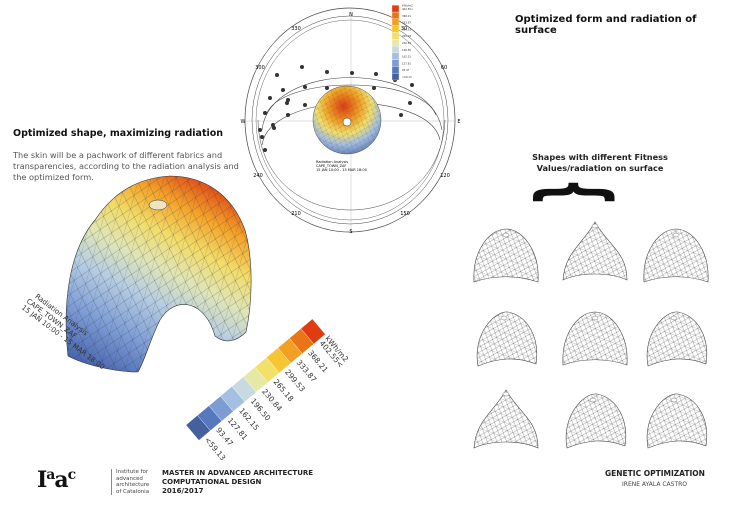  I want to click on legend-label: 162.15, so click(406, 57).